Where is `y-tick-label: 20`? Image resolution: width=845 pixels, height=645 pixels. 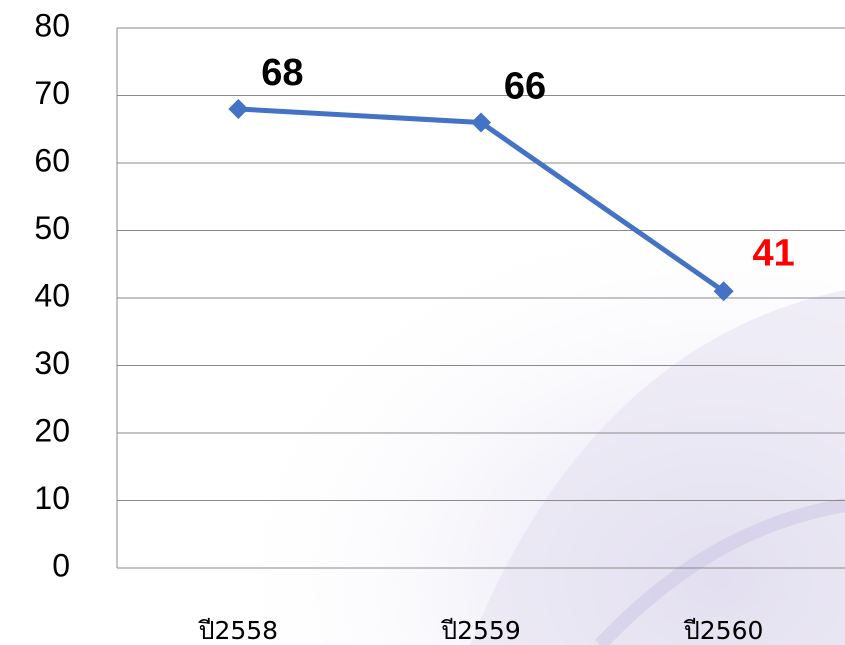 y-tick-label: 20 is located at coordinates (52, 430).